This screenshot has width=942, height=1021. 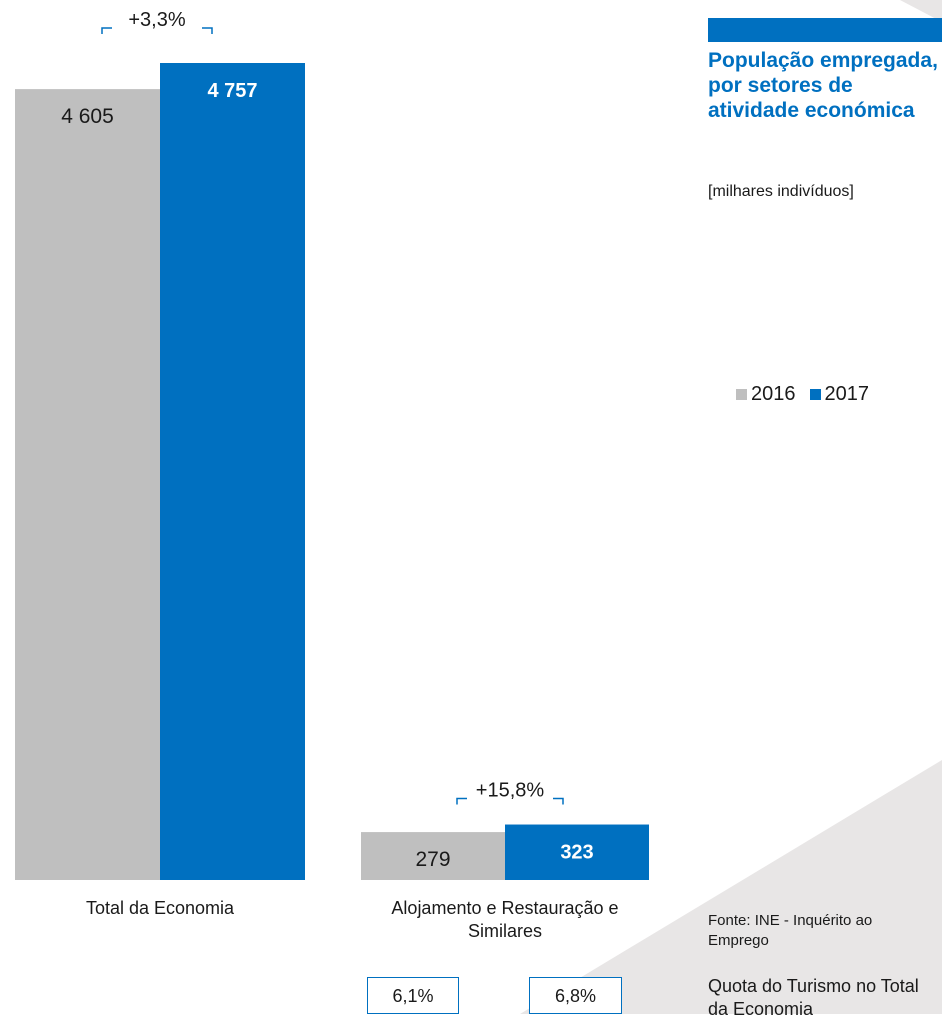 I want to click on legend-item-2016: 2016, so click(x=766, y=394).